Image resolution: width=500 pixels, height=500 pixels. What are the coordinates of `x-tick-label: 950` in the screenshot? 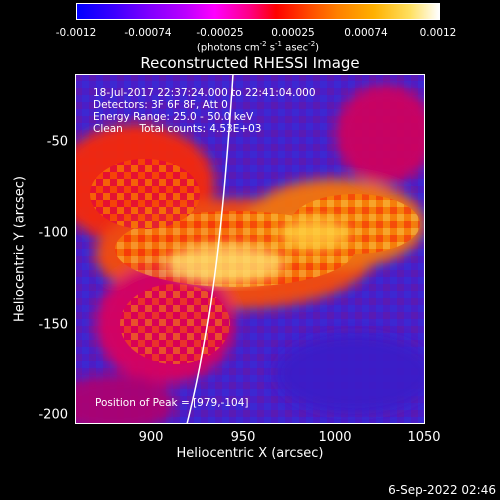 It's located at (243, 437).